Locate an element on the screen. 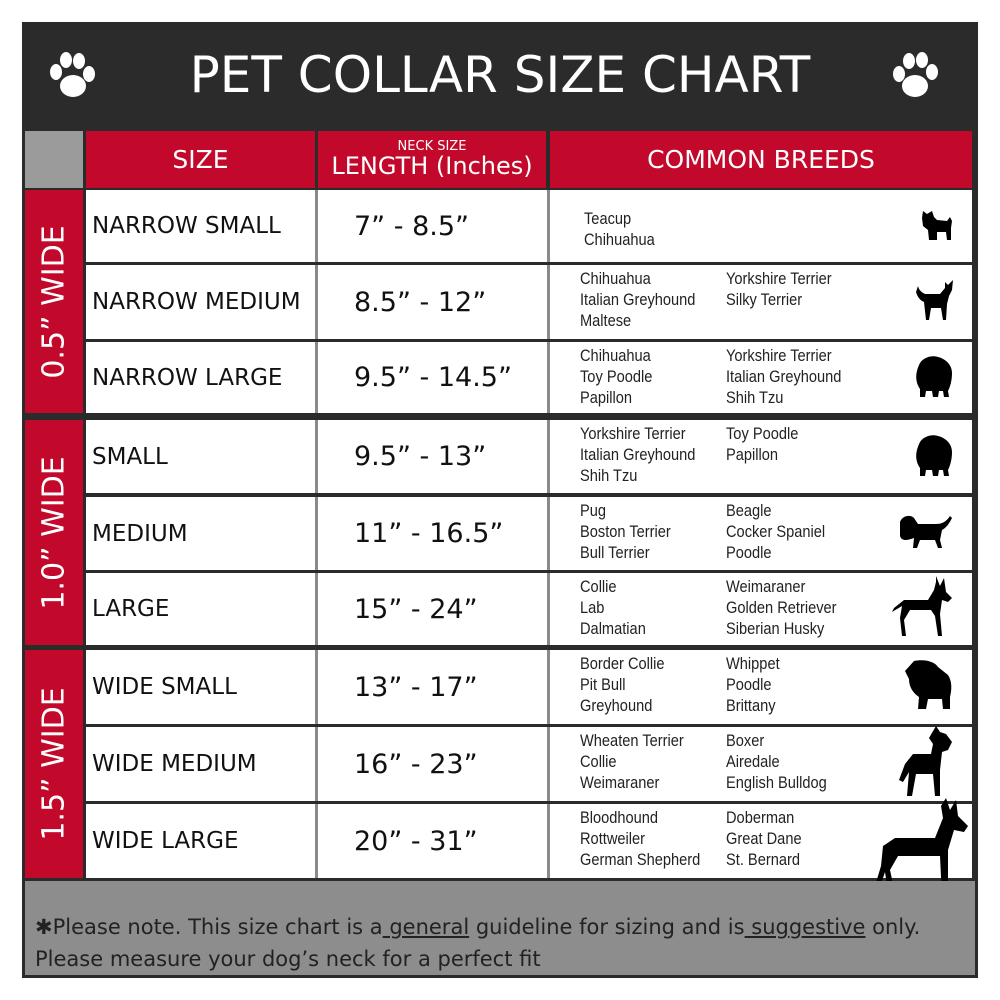 The width and height of the screenshot is (1000, 1000). breeds-list-right: Weimaraner Golden Retriever Siberian Husky is located at coordinates (781, 607).